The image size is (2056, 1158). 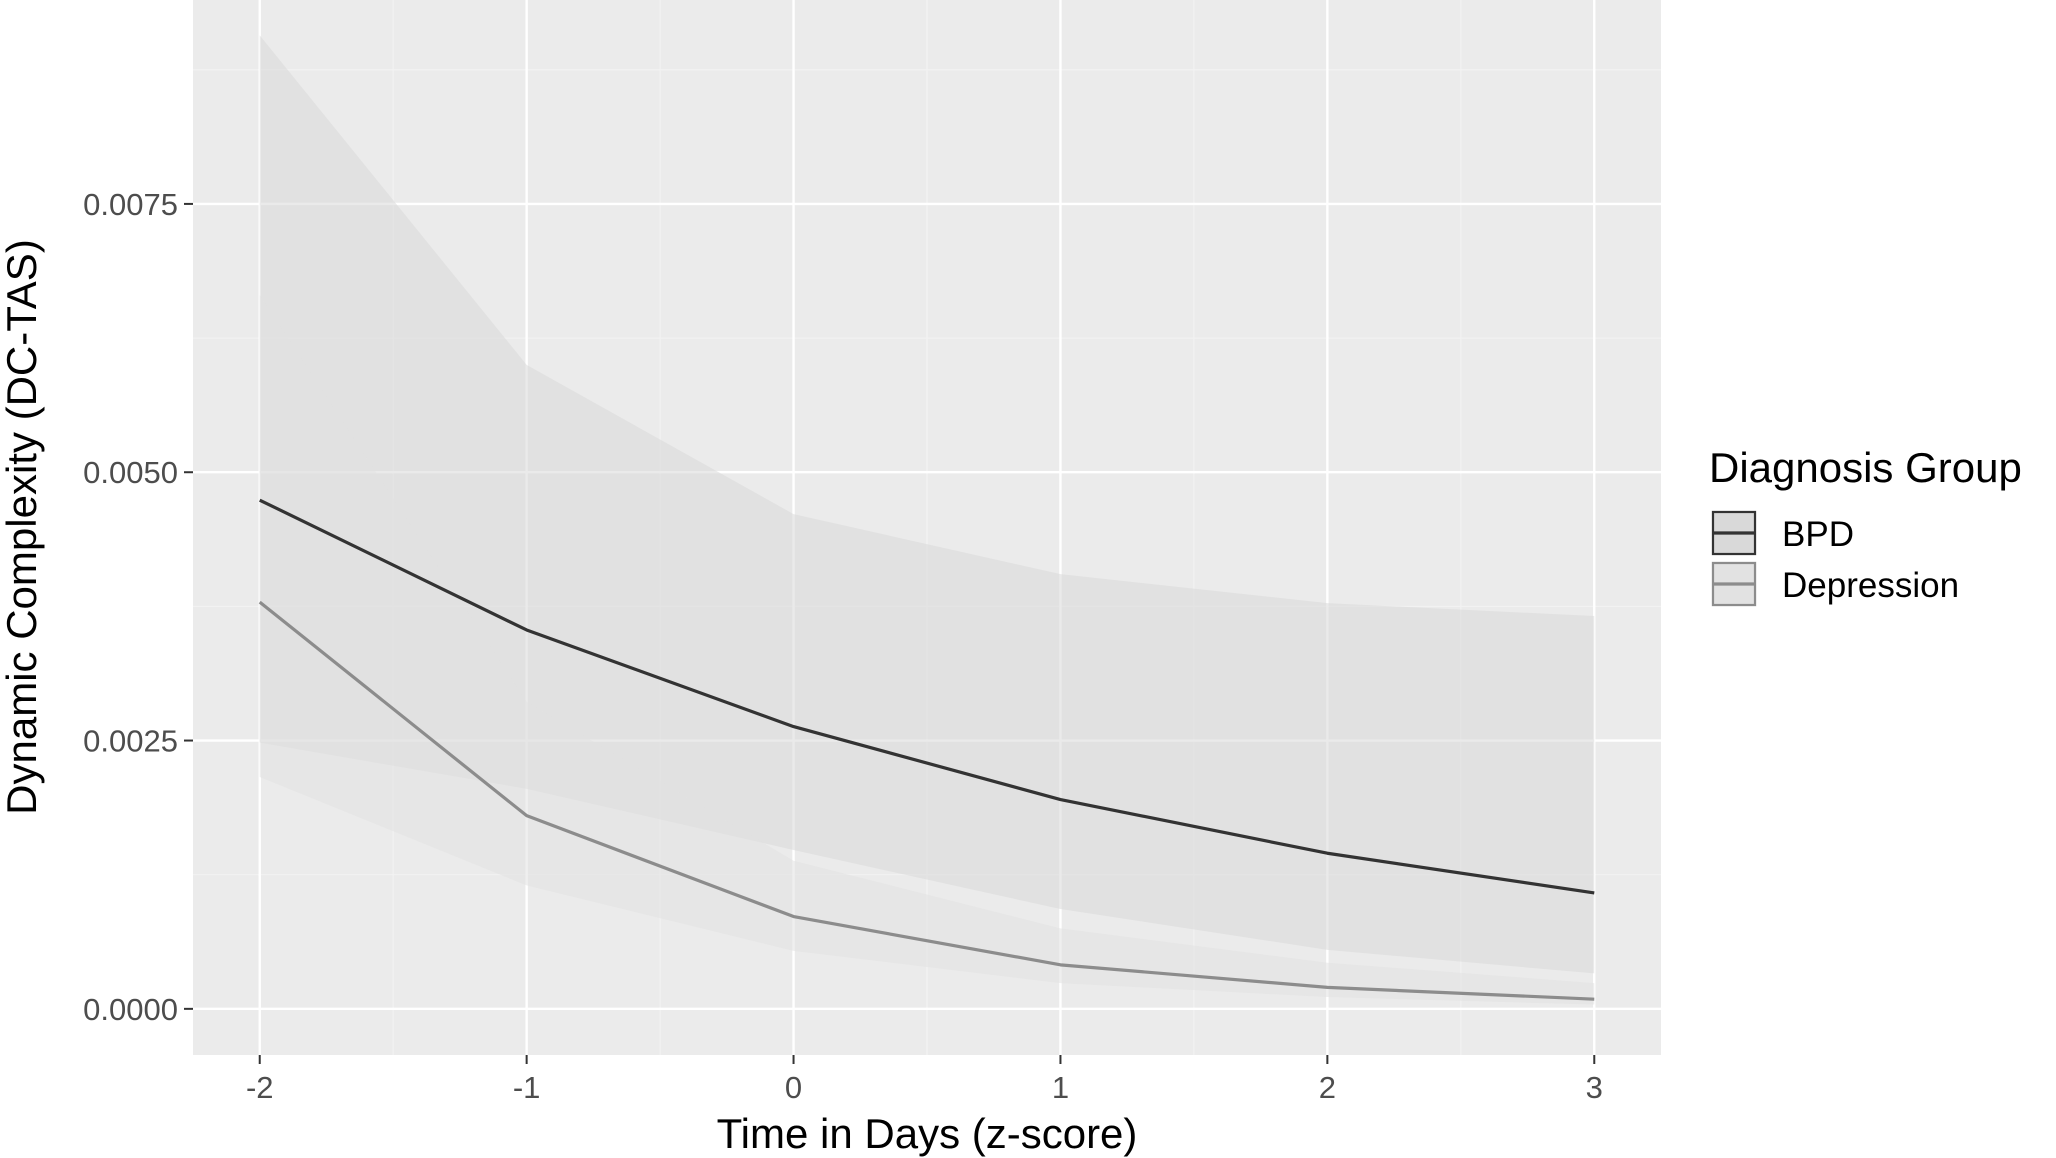 I want to click on y-tick-label: 0.0075, so click(x=130, y=204).